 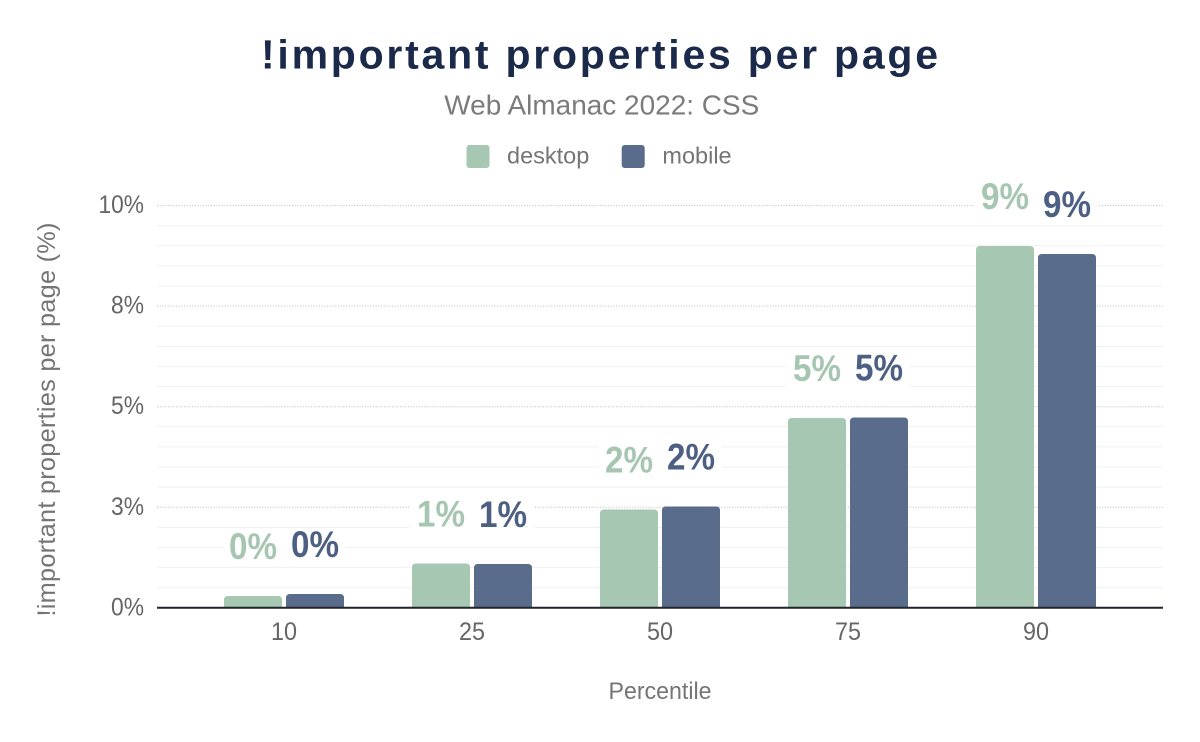 I want to click on svg-text: Web Almanac 2022: CSS, so click(x=601, y=105).